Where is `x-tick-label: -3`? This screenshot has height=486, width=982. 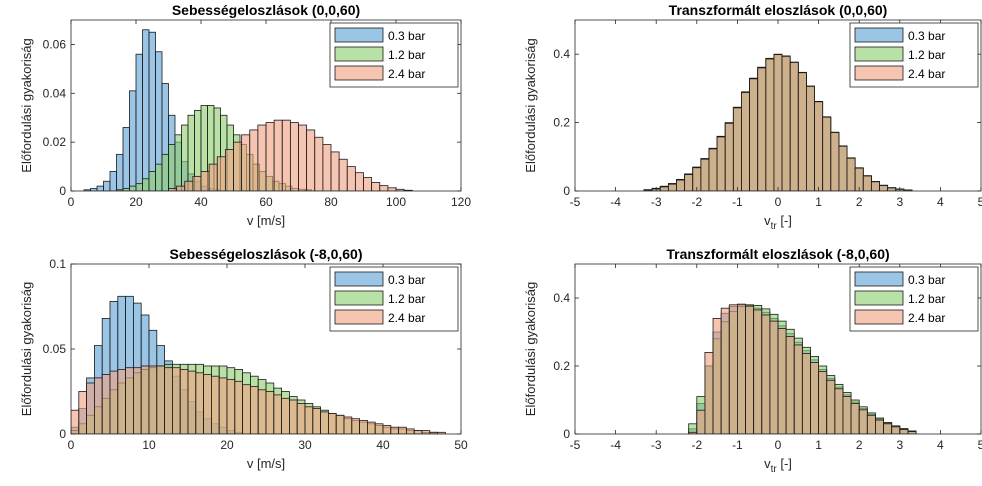
x-tick-label: -3 is located at coordinates (656, 202).